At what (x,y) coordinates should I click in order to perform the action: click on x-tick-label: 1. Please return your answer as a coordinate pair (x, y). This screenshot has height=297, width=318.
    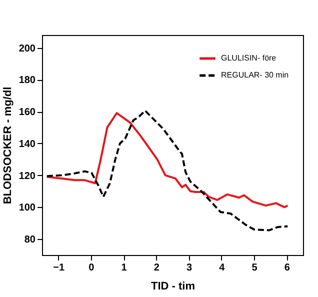
    Looking at the image, I should click on (124, 268).